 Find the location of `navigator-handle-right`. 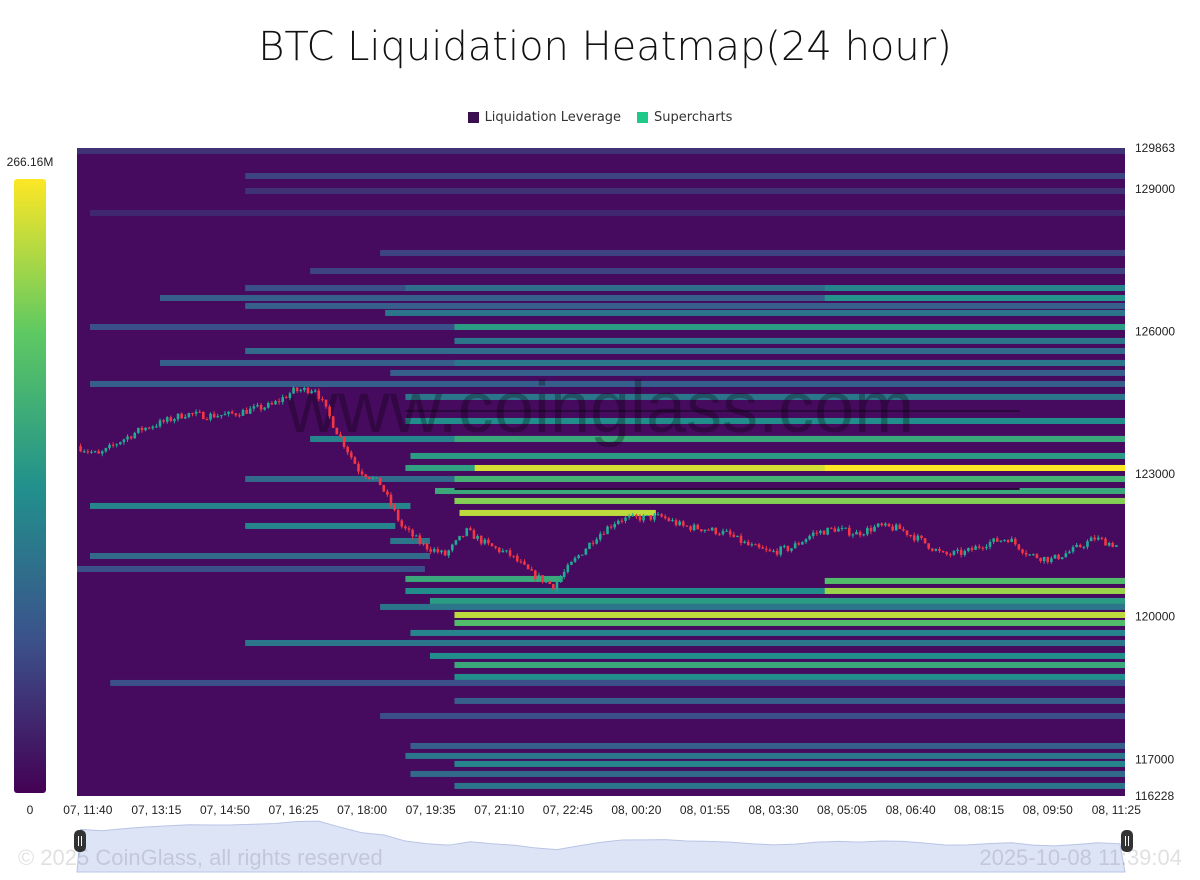

navigator-handle-right is located at coordinates (1127, 841).